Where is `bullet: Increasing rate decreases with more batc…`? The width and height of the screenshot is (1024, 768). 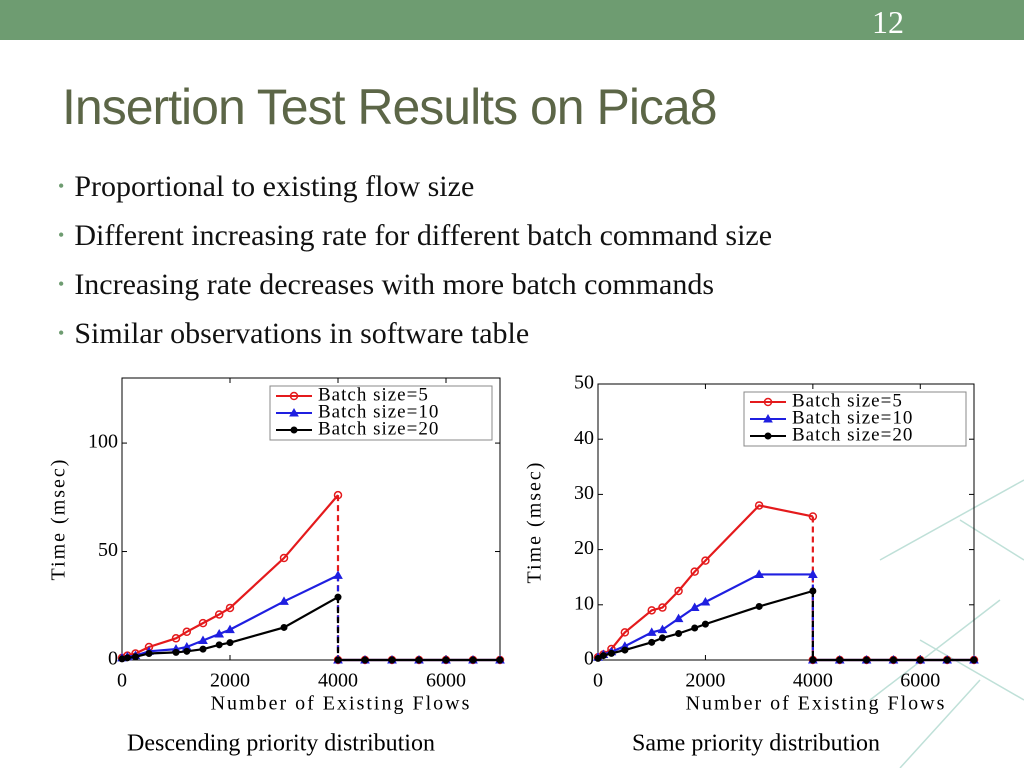 bullet: Increasing rate decreases with more batc… is located at coordinates (415, 284).